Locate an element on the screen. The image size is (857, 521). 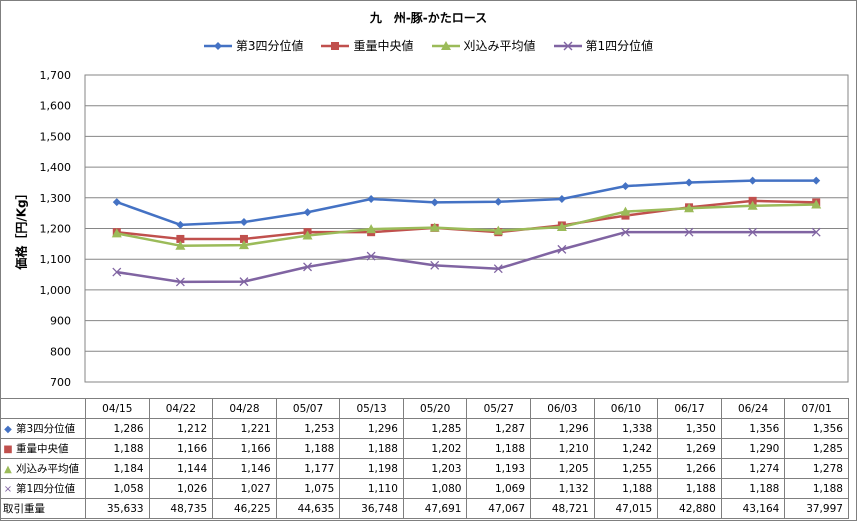
data-label: 1,193 is located at coordinates (499, 468).